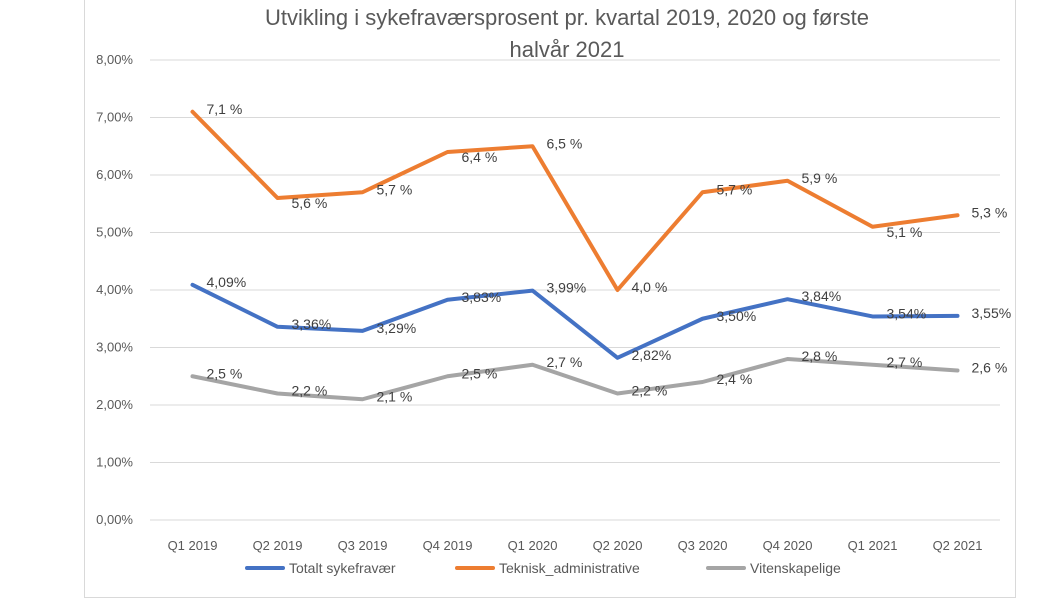  Describe the element at coordinates (114, 59) in the screenshot. I see `y-tick-label: 8,00%` at that location.